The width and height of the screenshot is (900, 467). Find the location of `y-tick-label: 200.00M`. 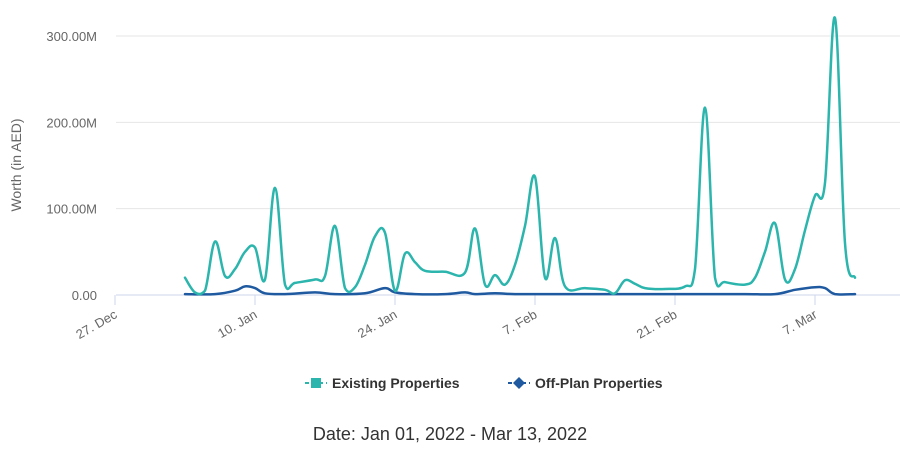

y-tick-label: 200.00M is located at coordinates (71, 122).